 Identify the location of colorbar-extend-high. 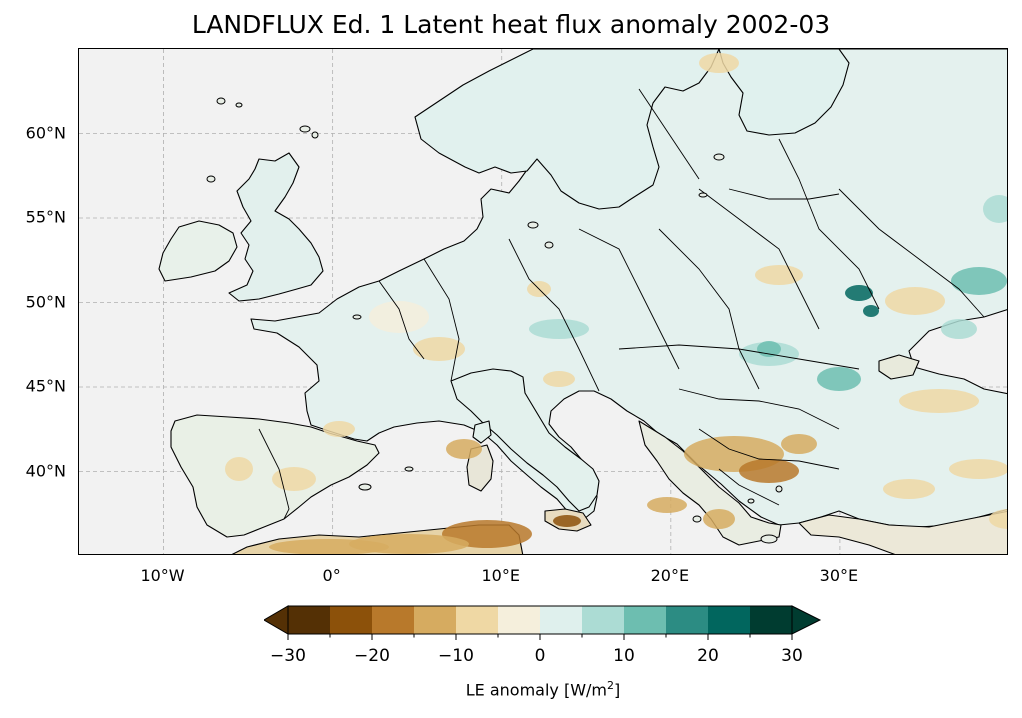
(806, 620).